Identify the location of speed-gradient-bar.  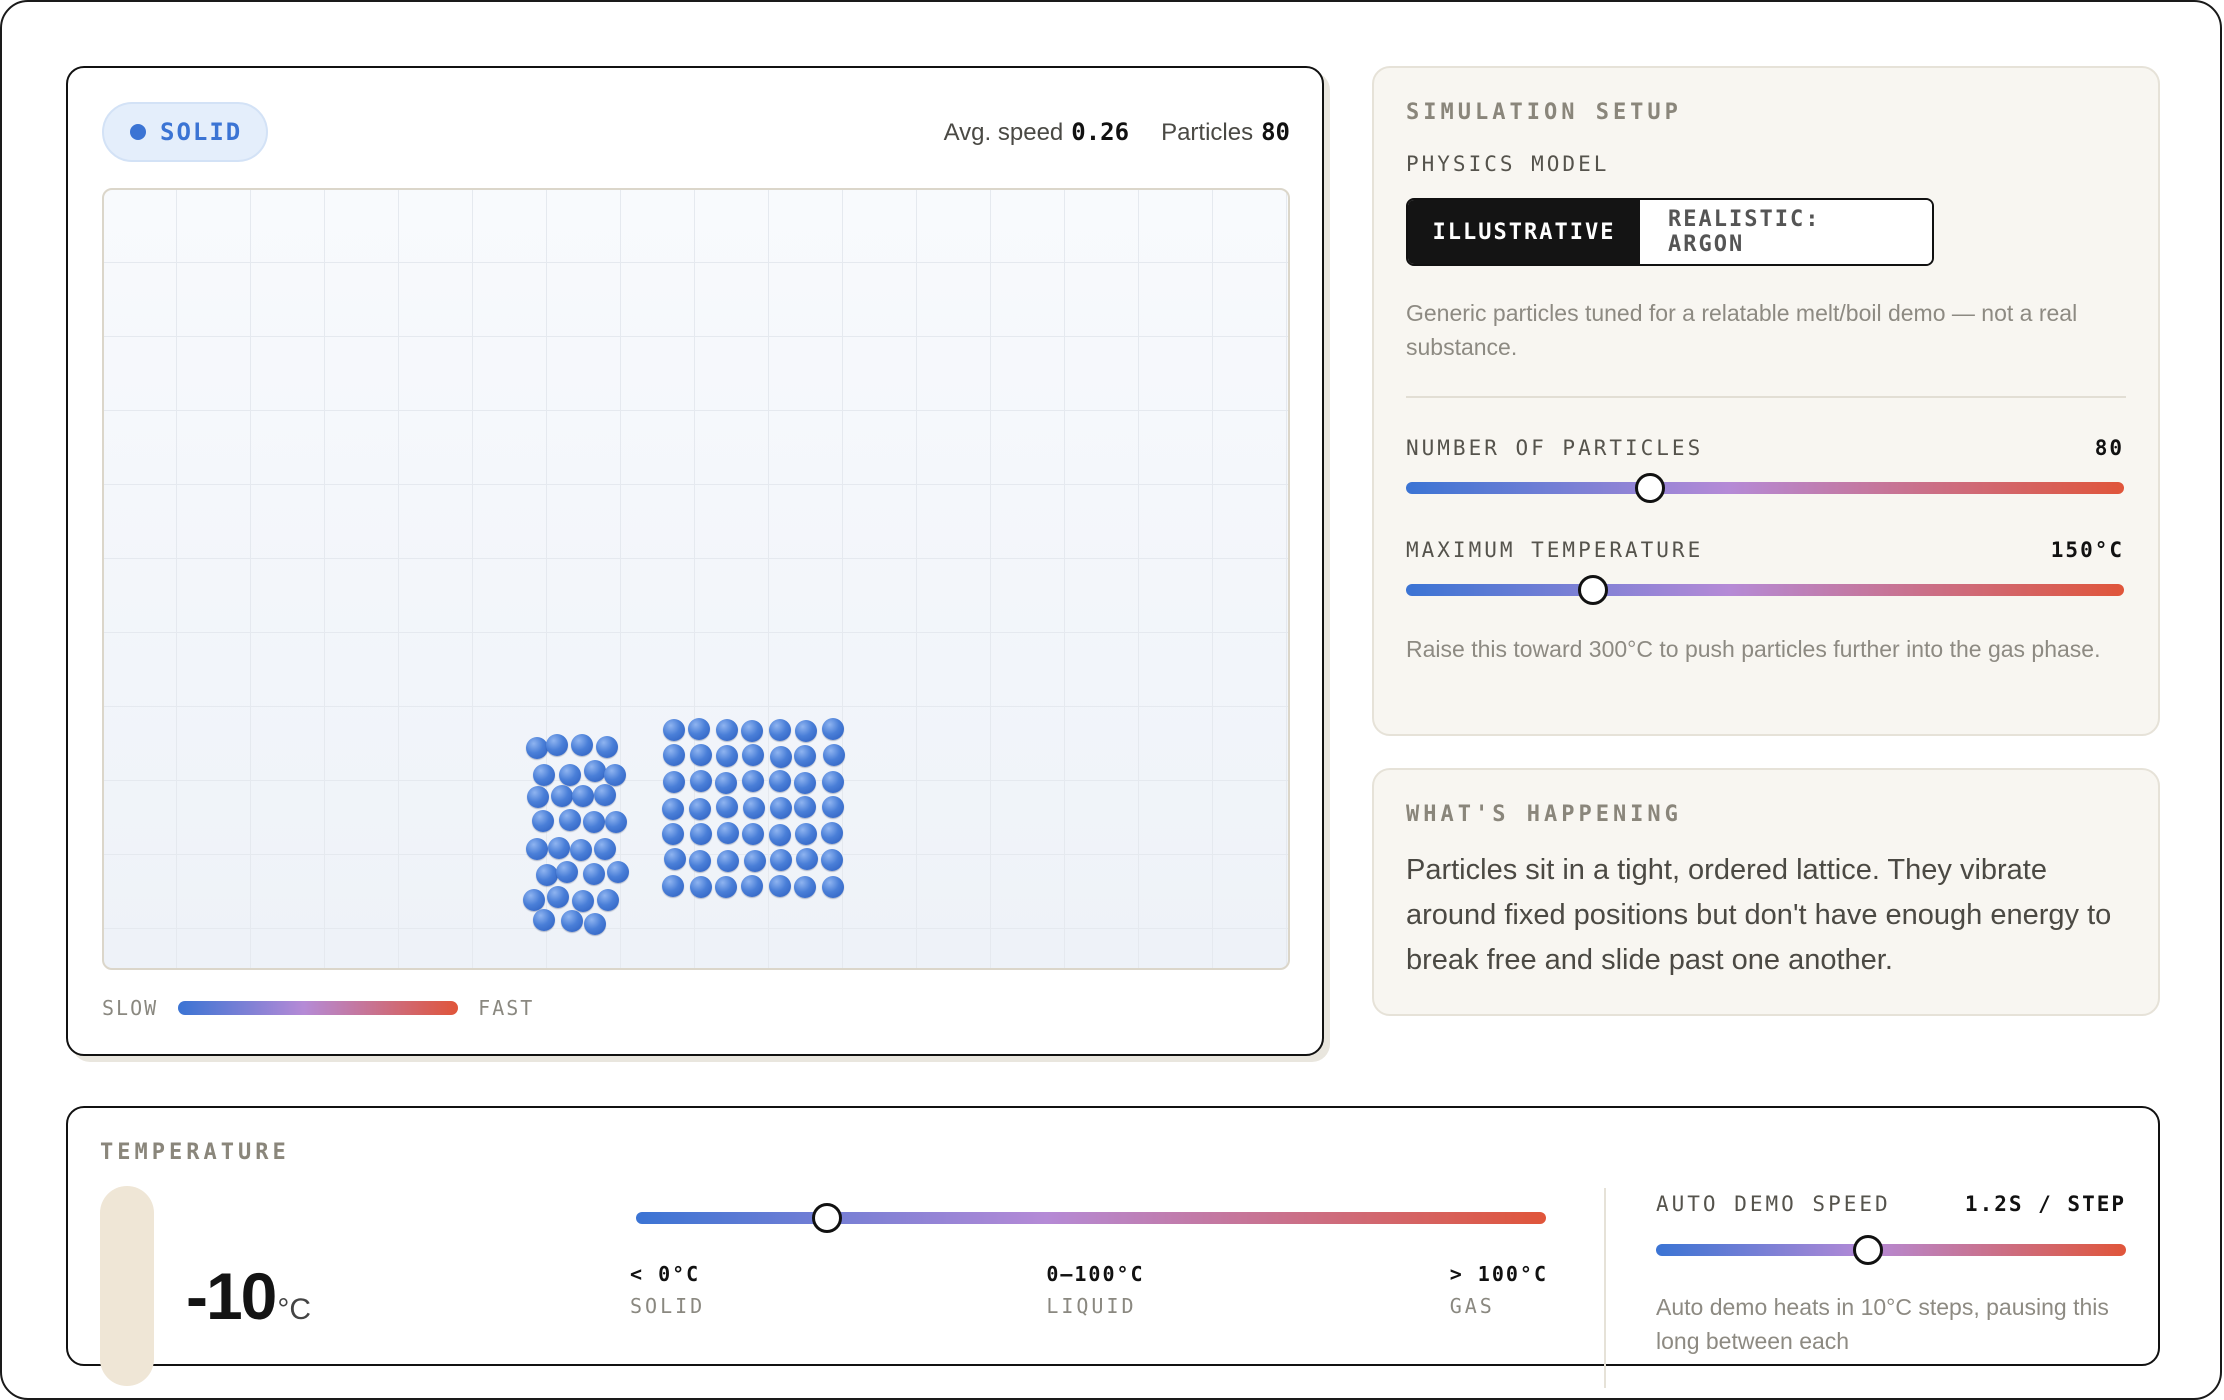
(318, 1008).